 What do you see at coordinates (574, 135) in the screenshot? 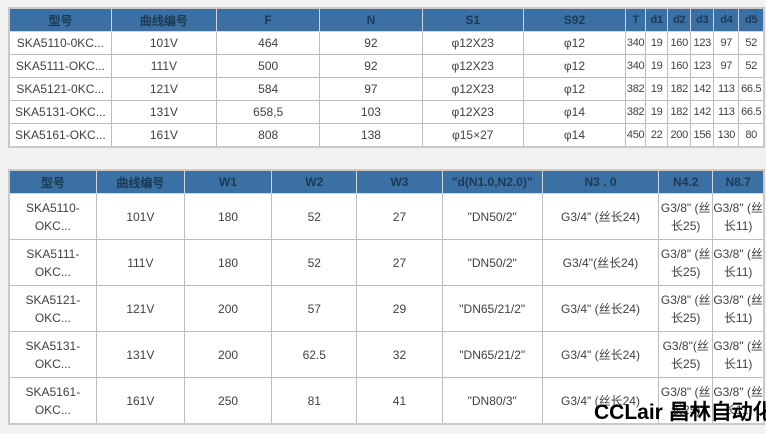
I see `table-cell: φ14` at bounding box center [574, 135].